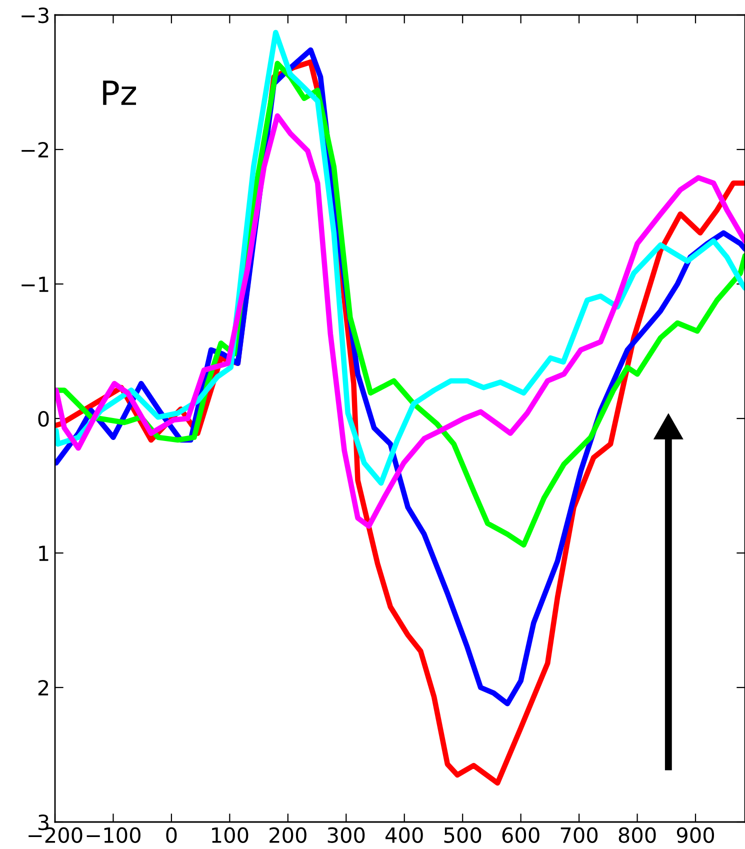 The height and width of the screenshot is (849, 745). Describe the element at coordinates (35, 15) in the screenshot. I see `y-tick-label: −3` at that location.